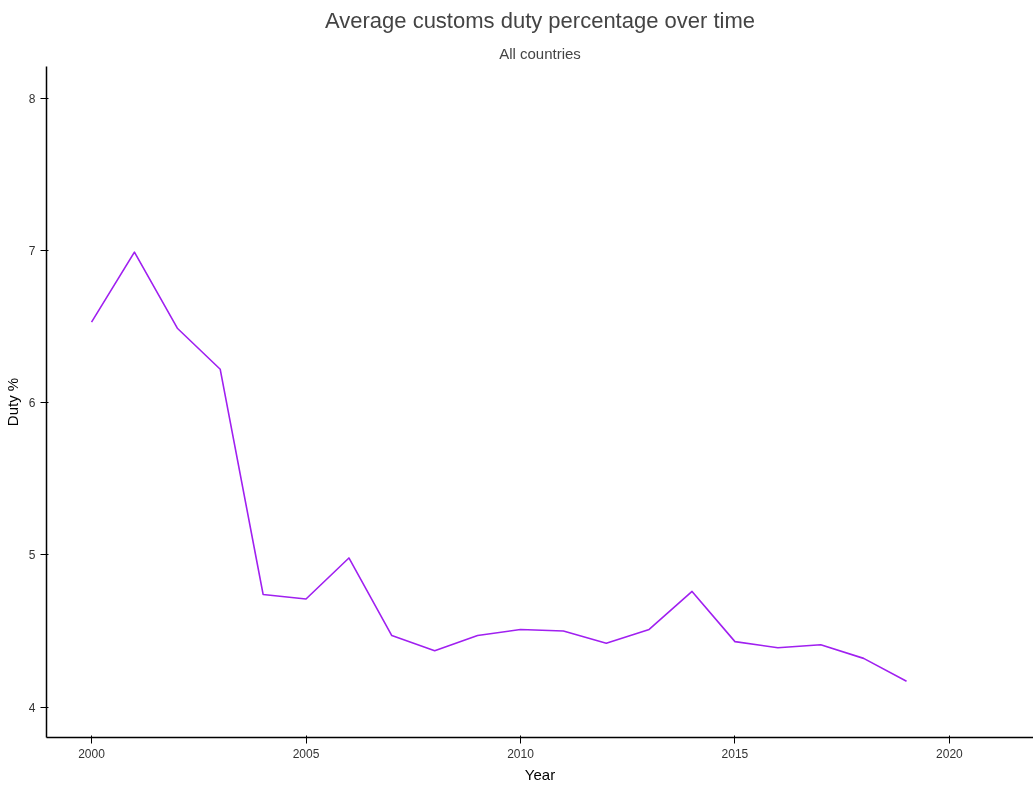 The height and width of the screenshot is (785, 1033). Describe the element at coordinates (540, 53) in the screenshot. I see `chart-subtitle: All countries` at that location.